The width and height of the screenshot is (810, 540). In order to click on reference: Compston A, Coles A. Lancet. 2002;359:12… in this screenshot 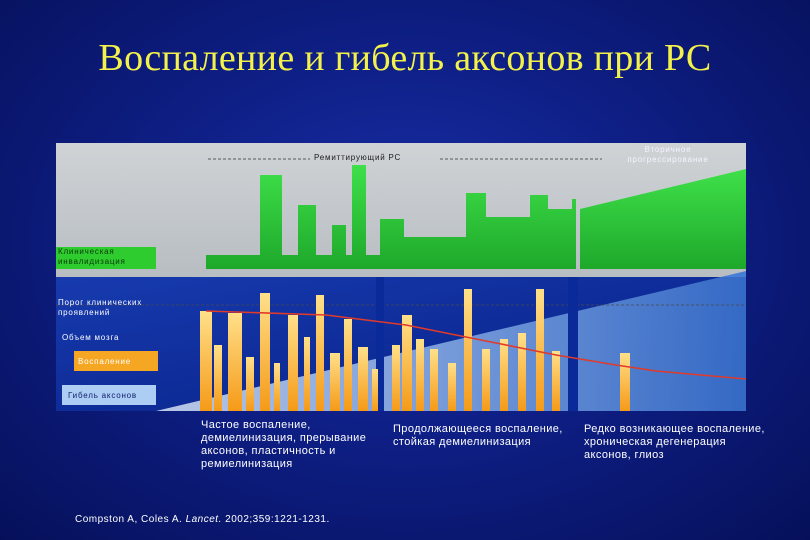, I will do `click(202, 519)`.